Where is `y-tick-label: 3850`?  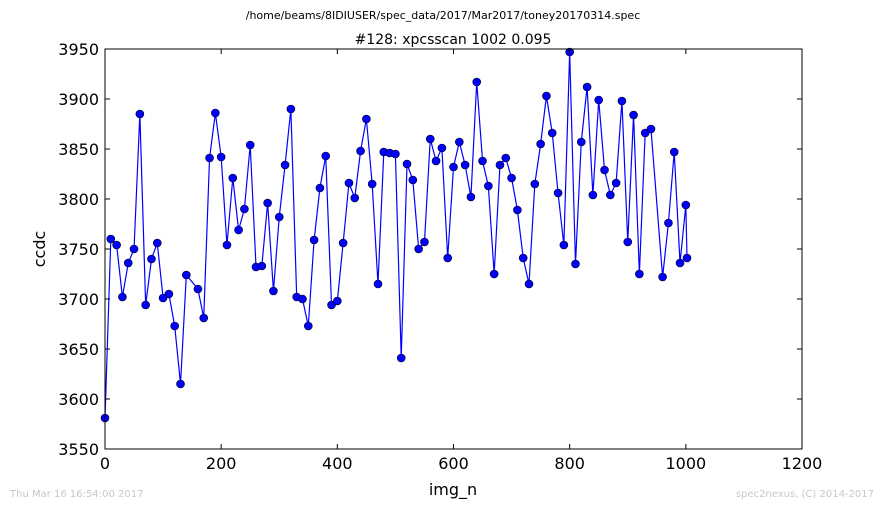
y-tick-label: 3850 is located at coordinates (78, 149).